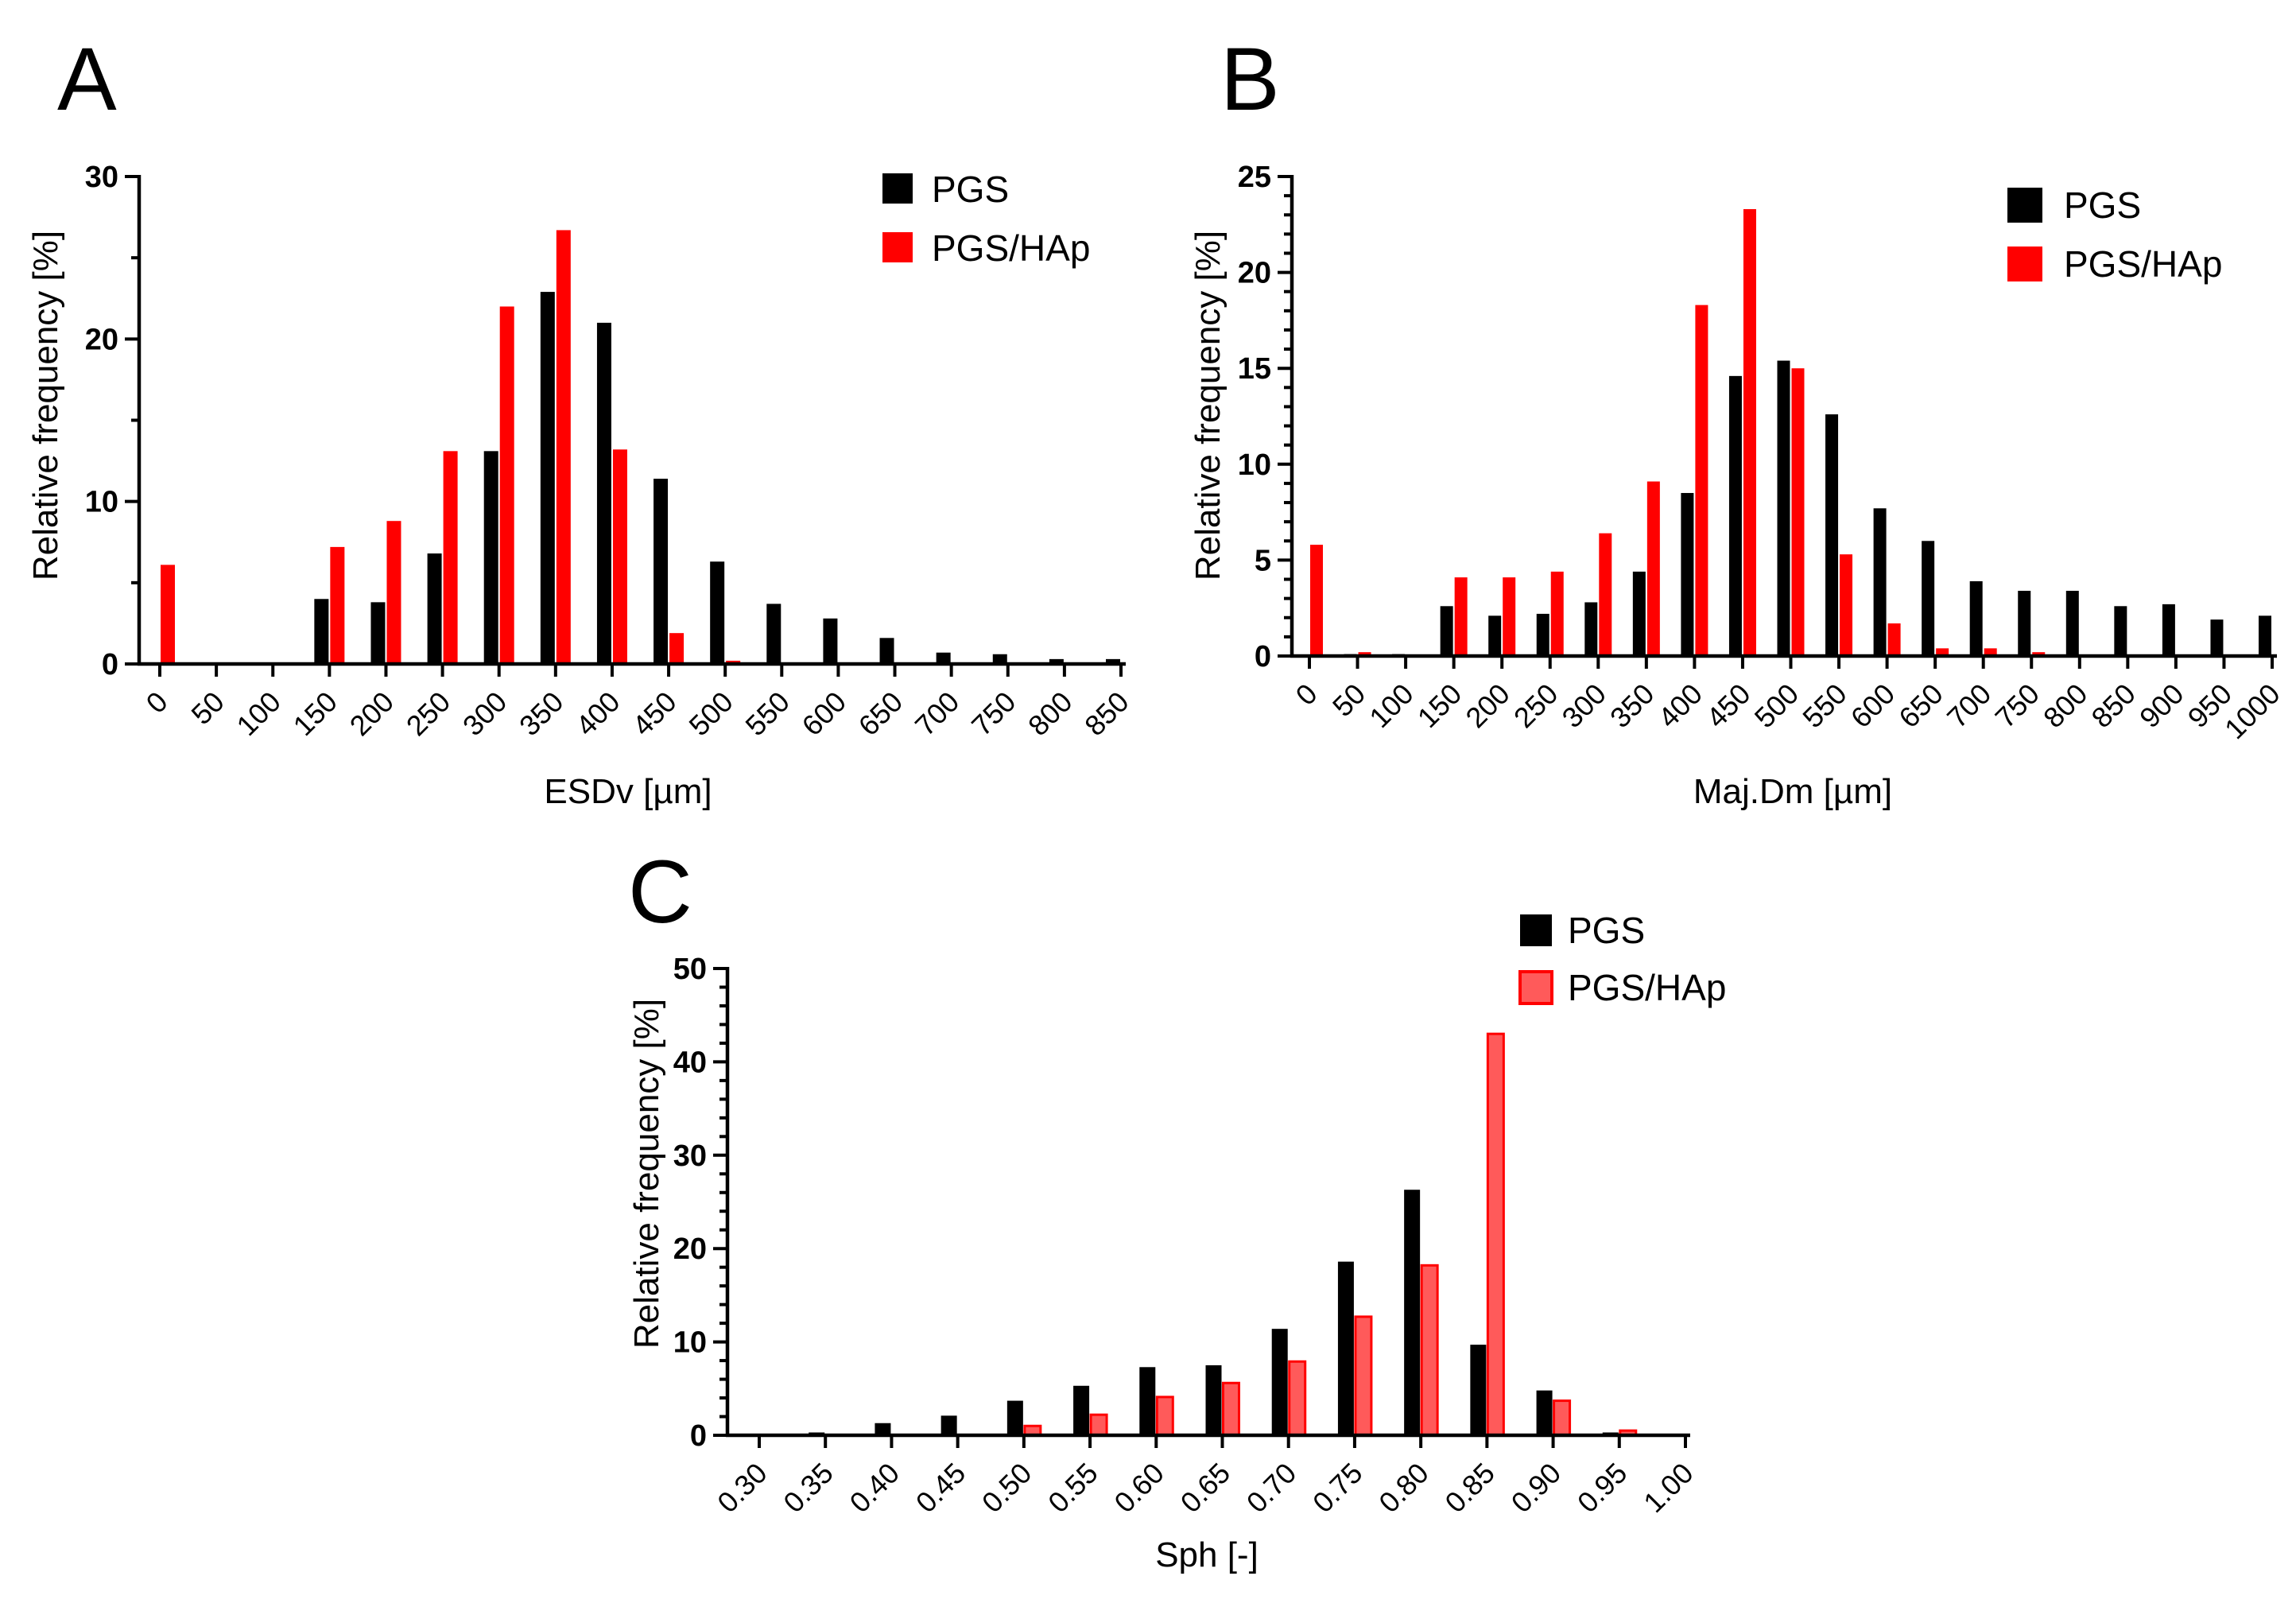 This screenshot has height=1611, width=2296. I want to click on panel-a-xtick-label: 150, so click(315, 713).